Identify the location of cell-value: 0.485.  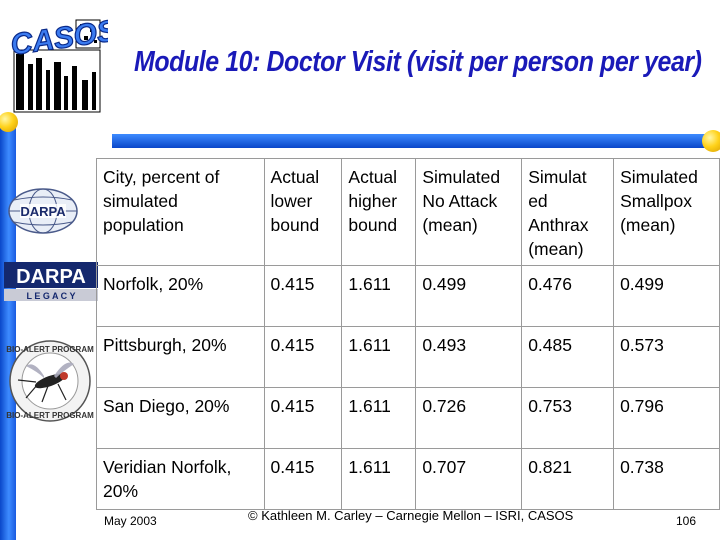
(568, 357).